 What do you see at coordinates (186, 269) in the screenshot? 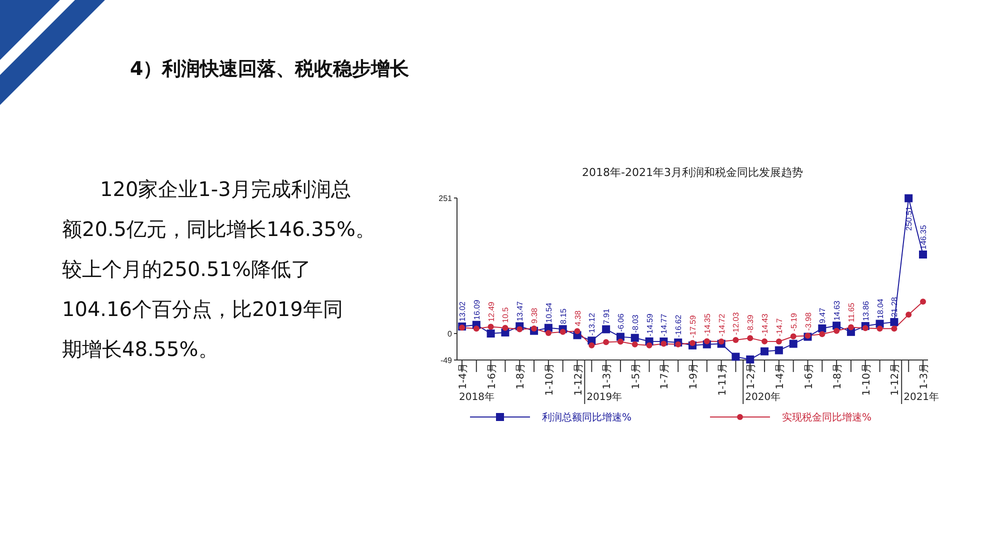
I see `text: 较上个月的250.51%降低了` at bounding box center [186, 269].